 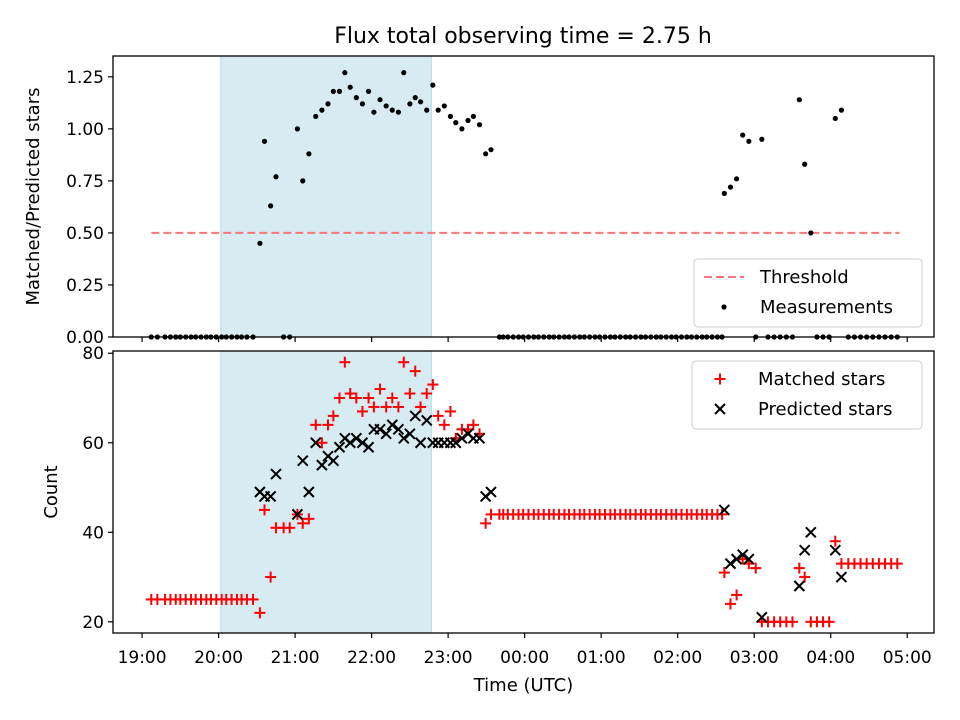 What do you see at coordinates (601, 658) in the screenshot?
I see `bottom-xtick-label: 01:00` at bounding box center [601, 658].